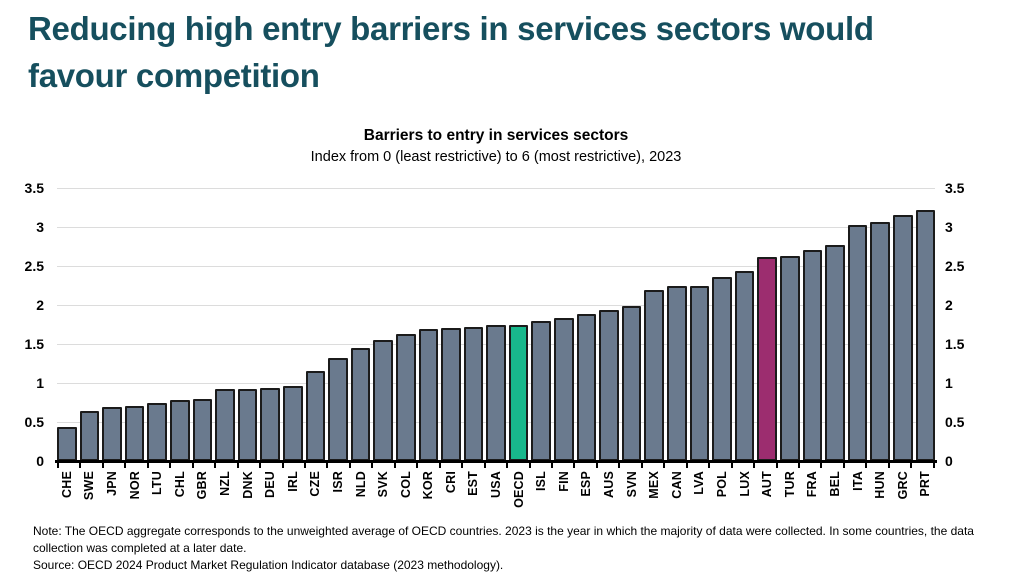 This screenshot has width=1024, height=578. What do you see at coordinates (225, 500) in the screenshot?
I see `x-label-cell-NZL: NZL` at bounding box center [225, 500].